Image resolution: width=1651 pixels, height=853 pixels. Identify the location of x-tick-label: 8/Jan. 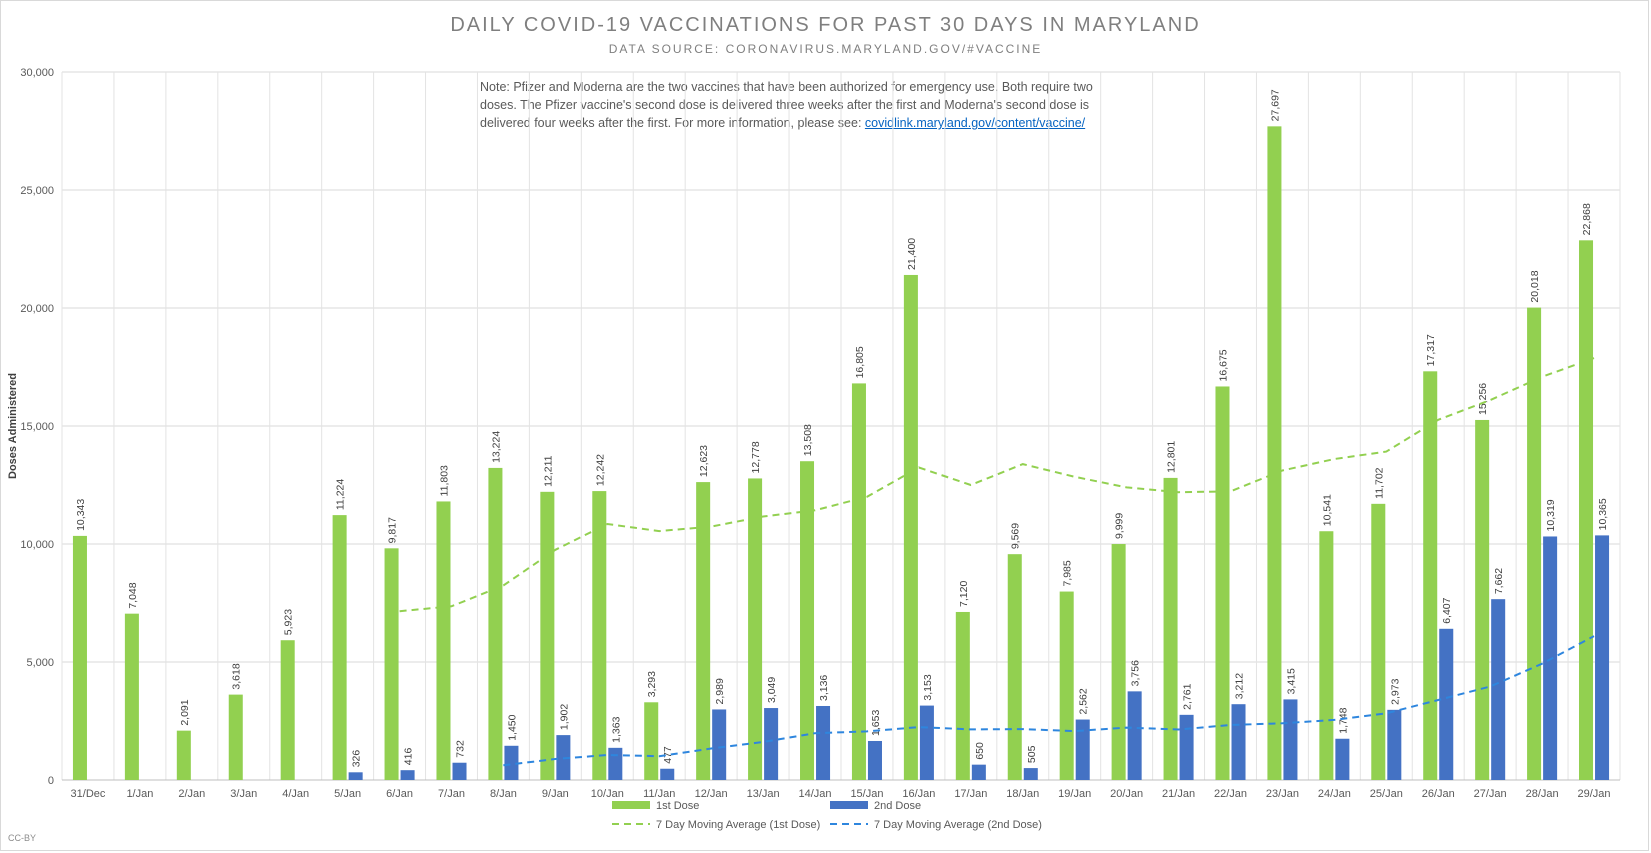
(503, 794).